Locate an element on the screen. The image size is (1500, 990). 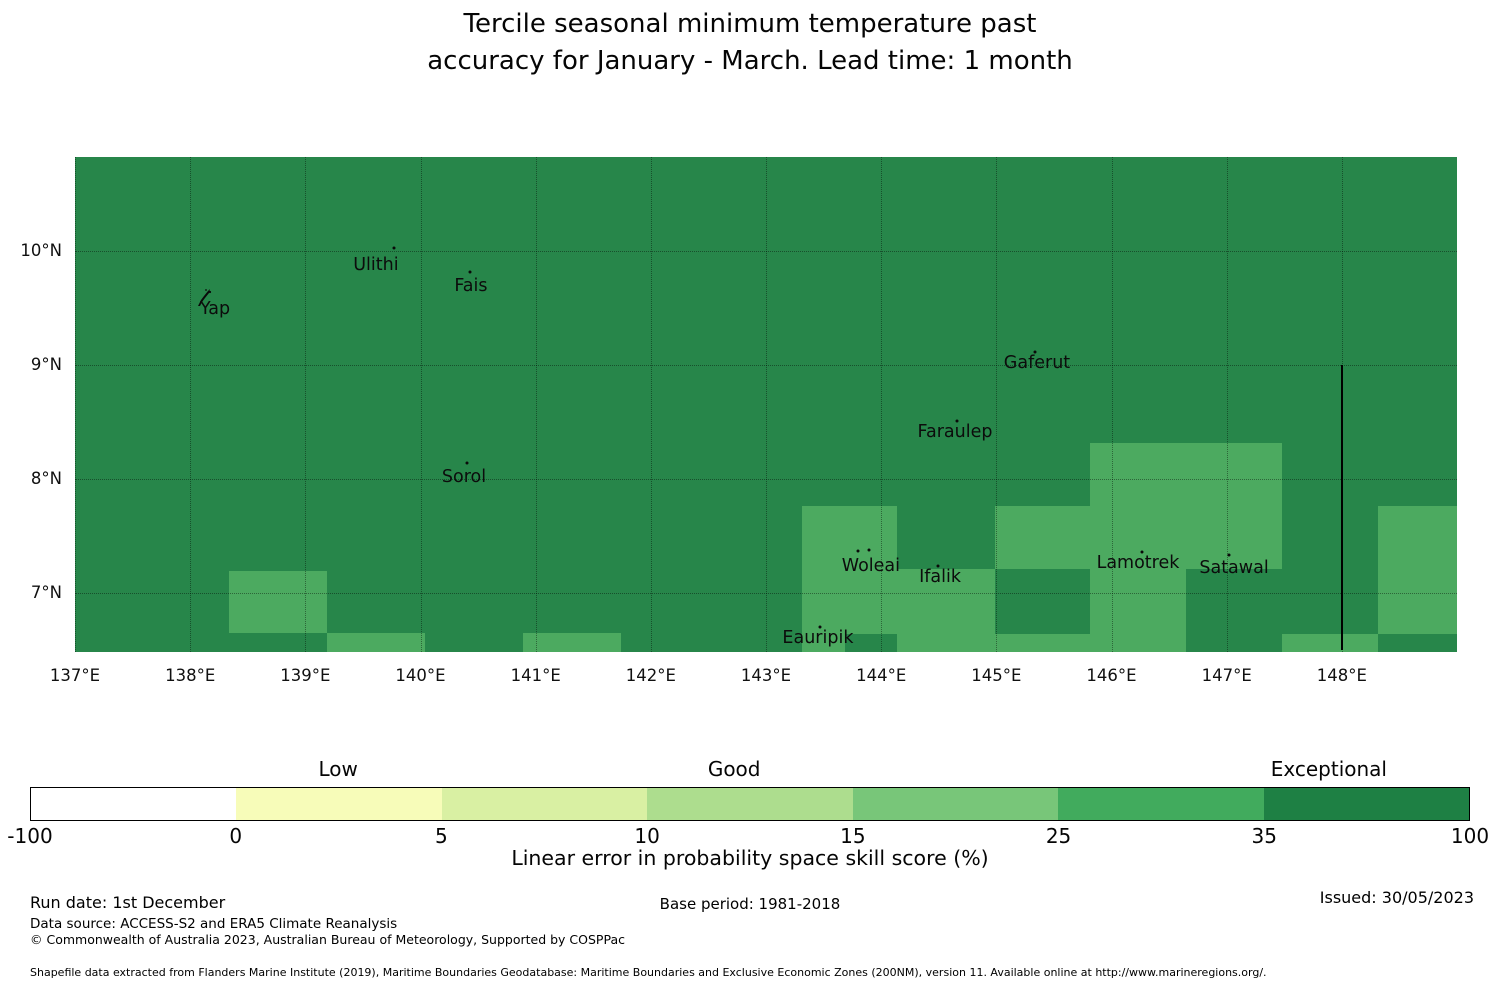
lon-tick-label: 138°E is located at coordinates (190, 675).